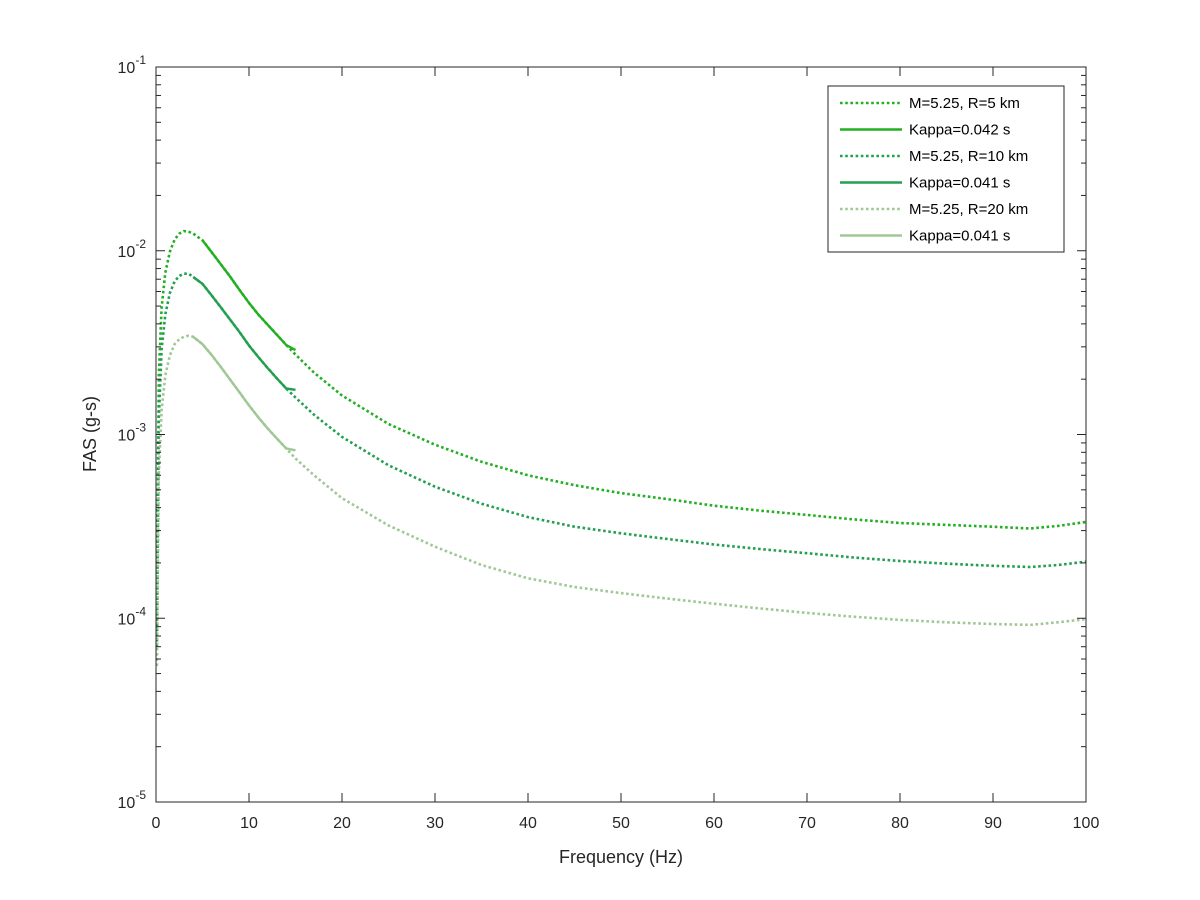  I want to click on x-tick-label: 30, so click(435, 823).